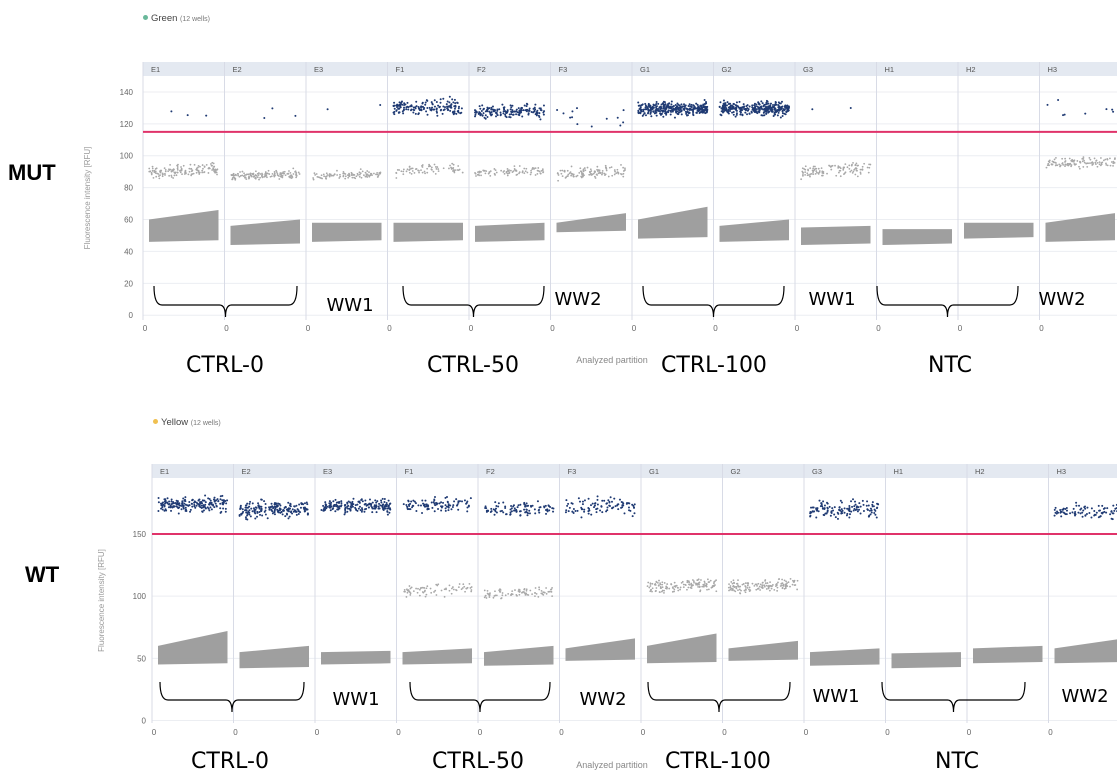  Describe the element at coordinates (232, 697) in the screenshot. I see `group-brace` at that location.